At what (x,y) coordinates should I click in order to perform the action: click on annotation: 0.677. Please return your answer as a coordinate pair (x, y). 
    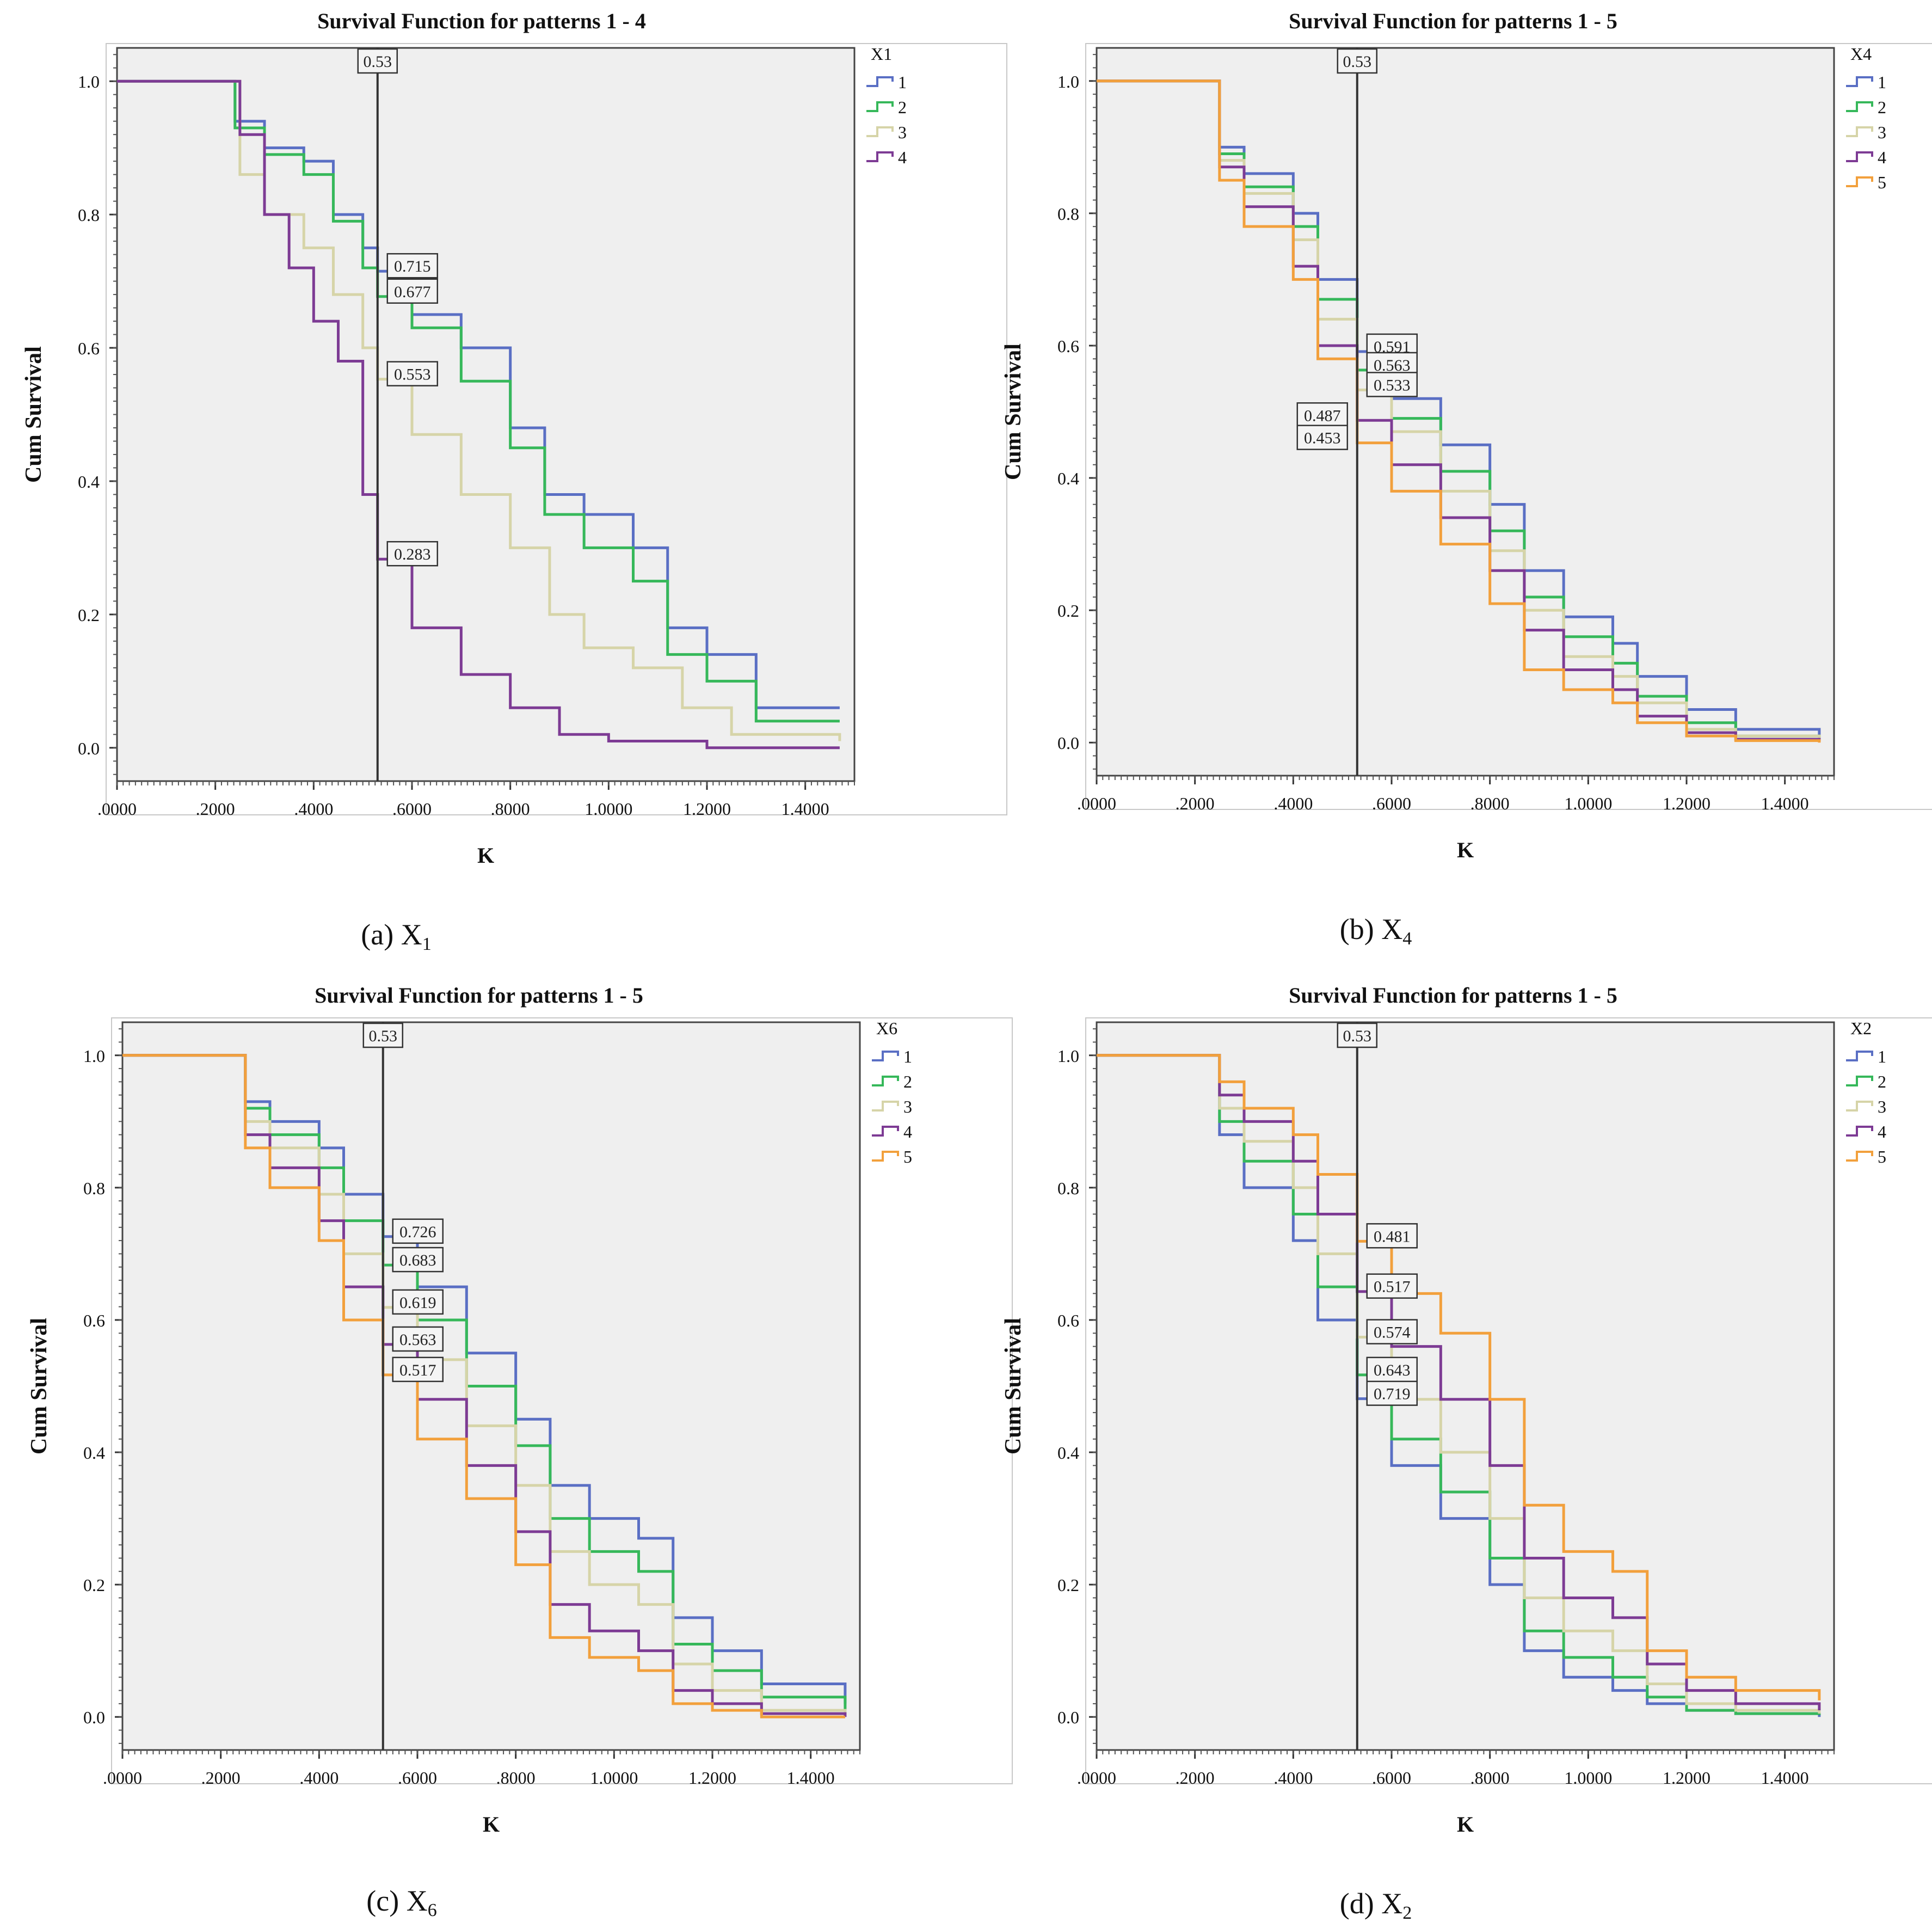
    Looking at the image, I should click on (412, 291).